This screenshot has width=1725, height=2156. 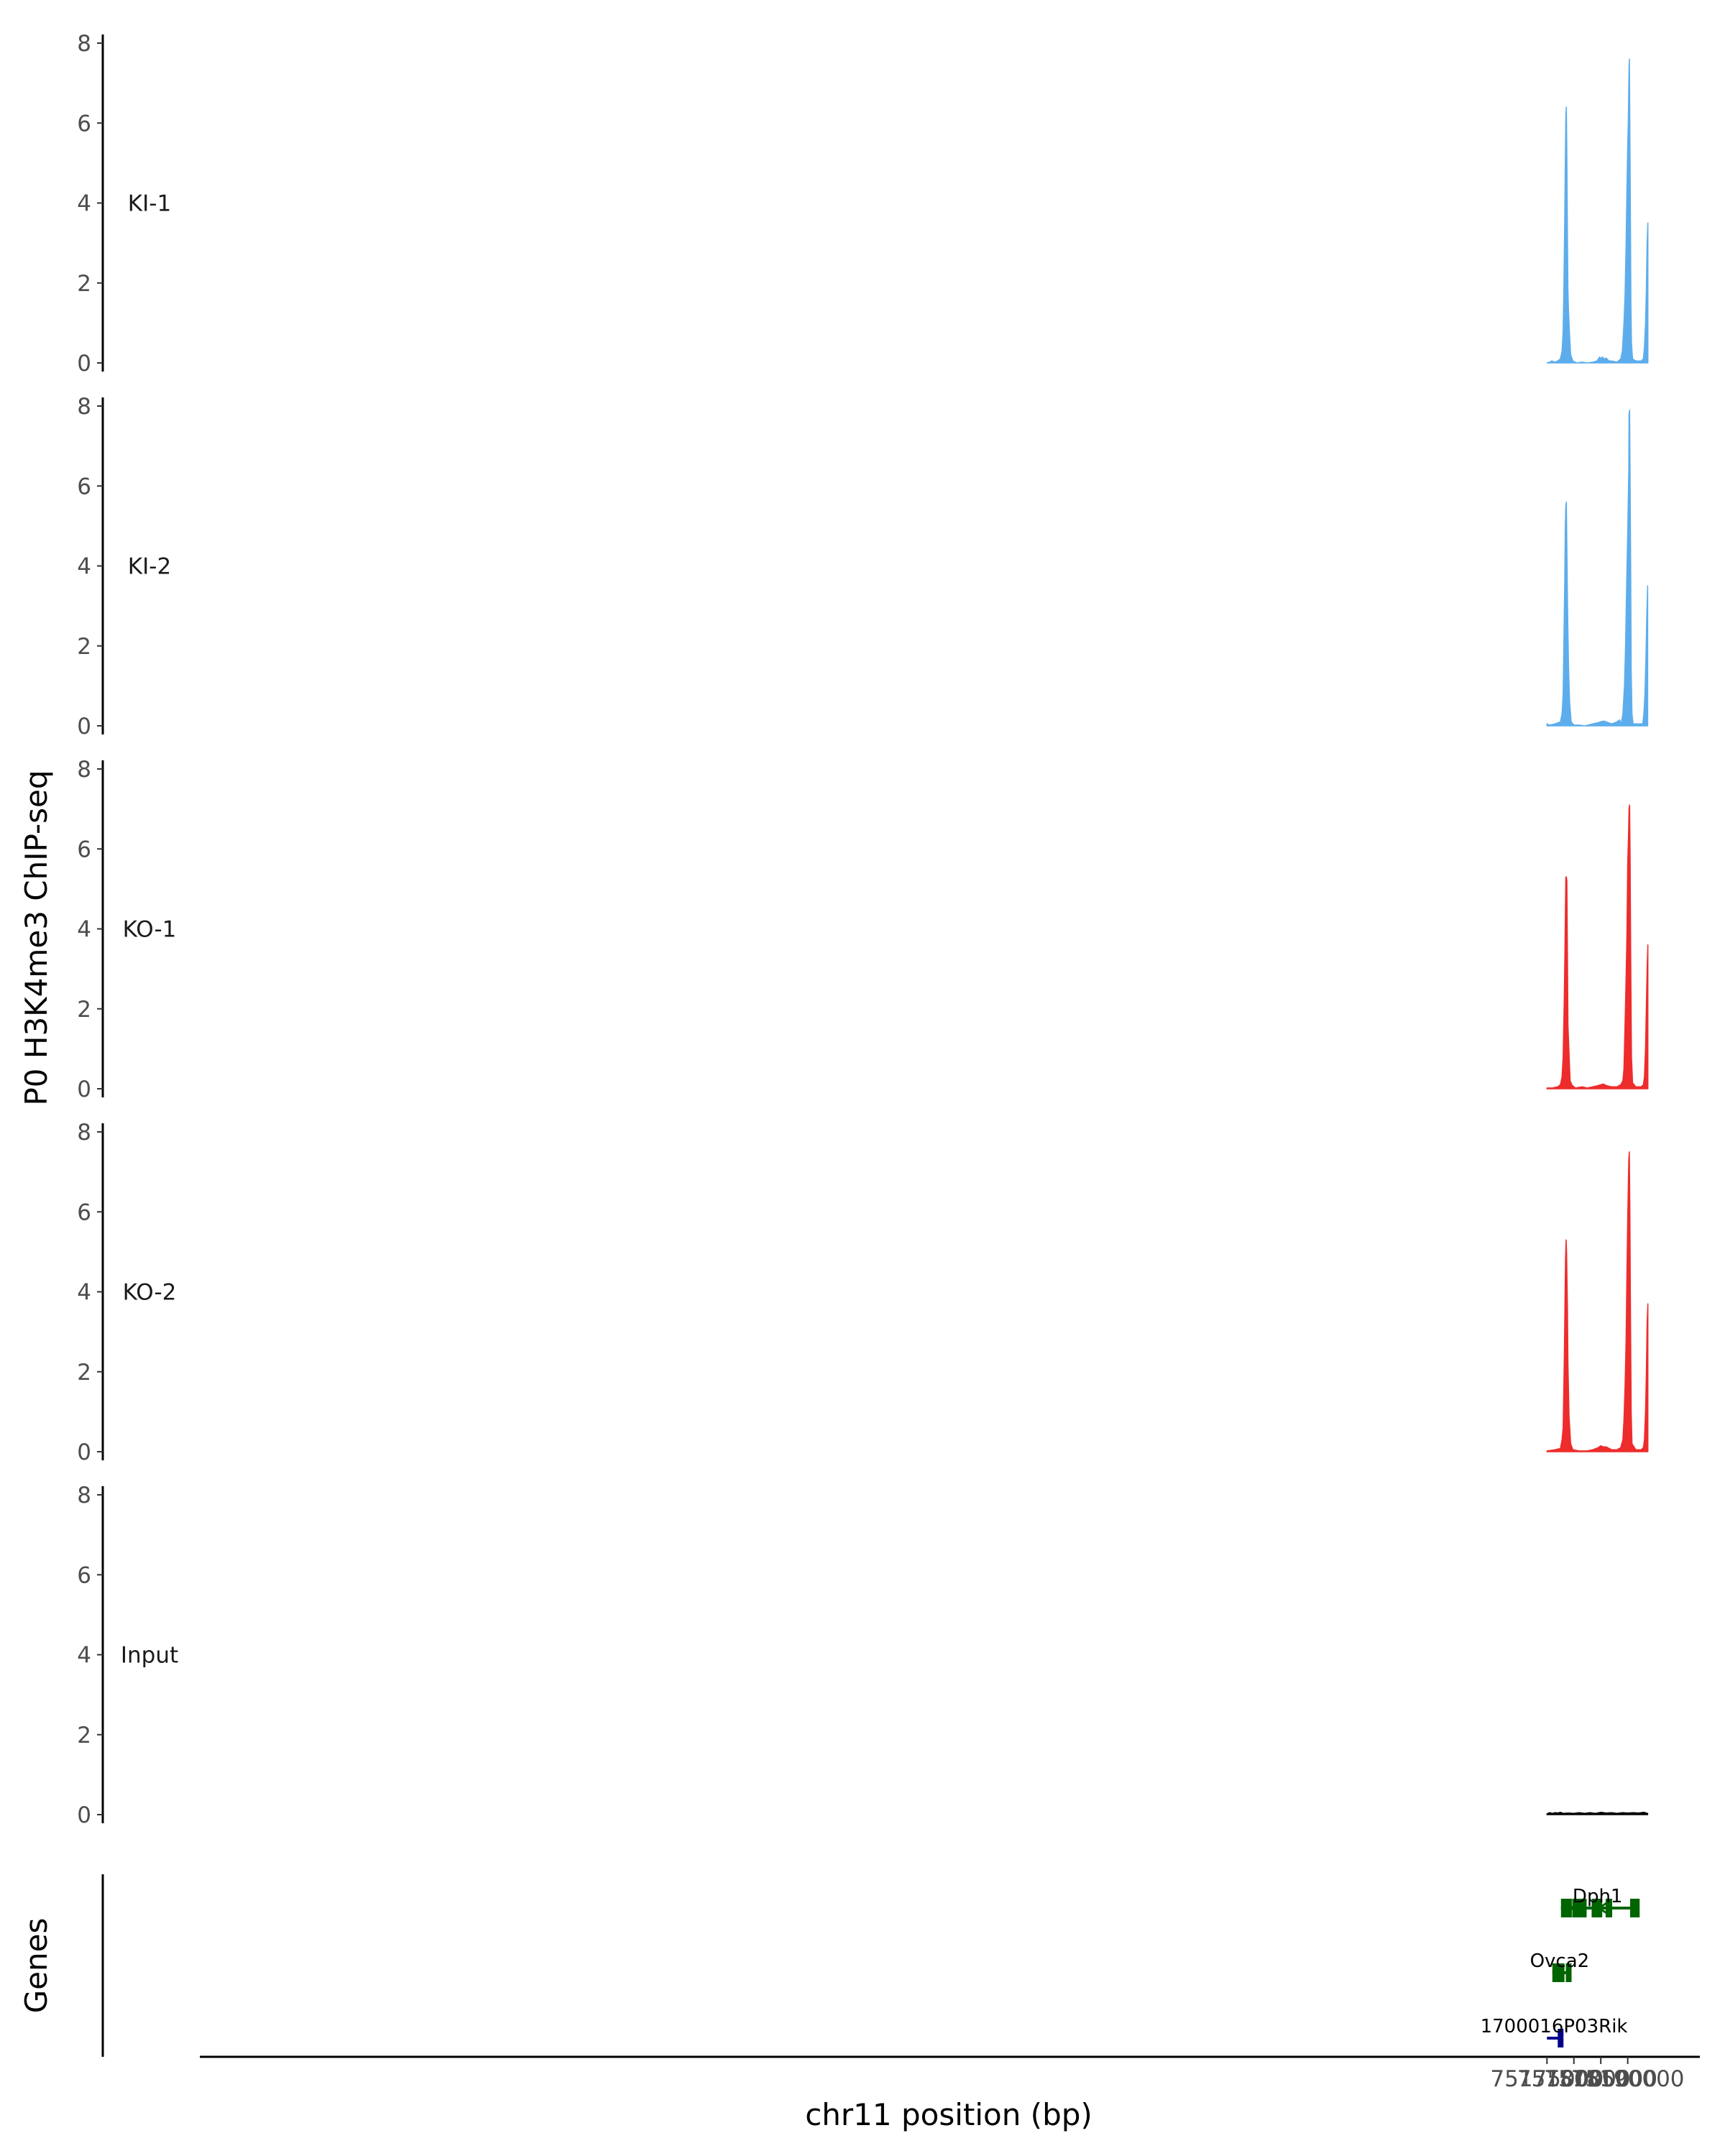 What do you see at coordinates (863, 567) in the screenshot?
I see `track-ki-2: 0 2 4 6 8 KI-2` at bounding box center [863, 567].